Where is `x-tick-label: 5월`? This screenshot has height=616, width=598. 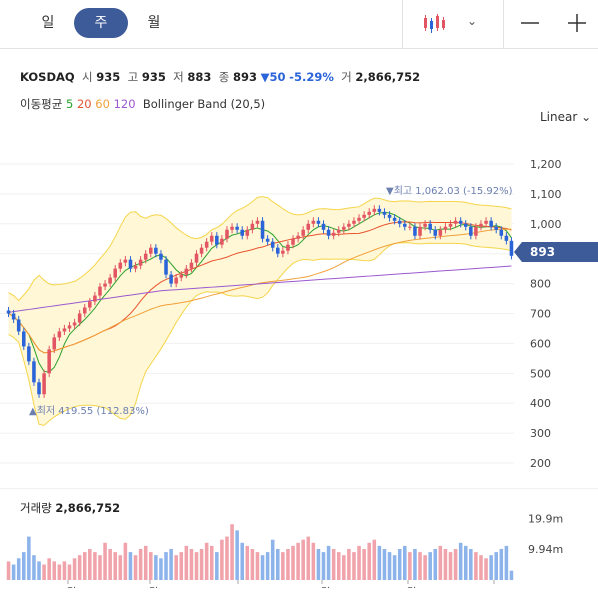
x-tick-label: 5월 is located at coordinates (67, 587).